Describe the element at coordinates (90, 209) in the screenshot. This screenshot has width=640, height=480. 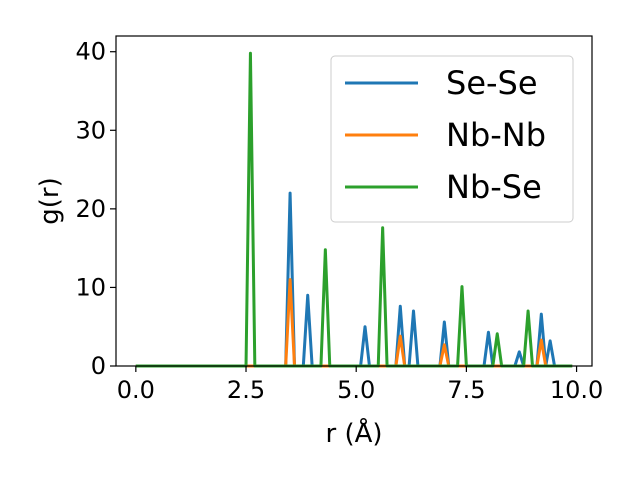
I see `y-tick-label: 20` at that location.